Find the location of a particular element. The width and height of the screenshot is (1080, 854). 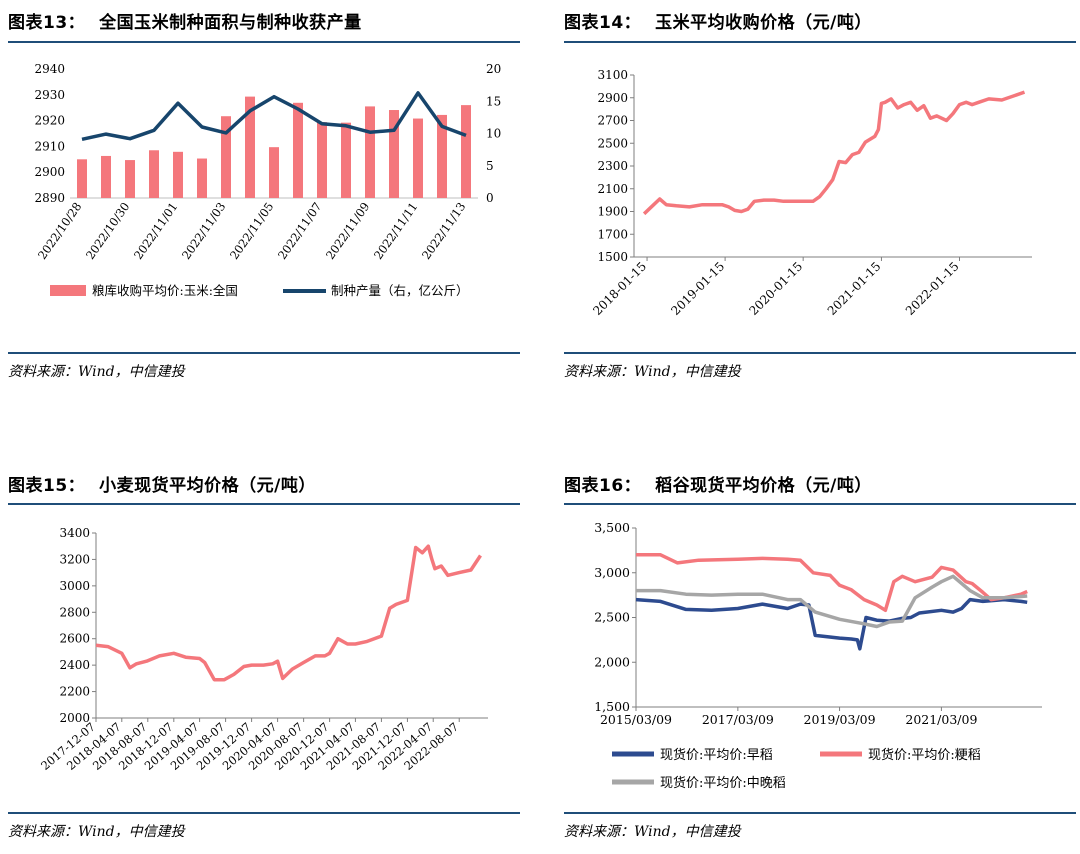

x-tick-label: 2022/10/30 is located at coordinates (107, 231).